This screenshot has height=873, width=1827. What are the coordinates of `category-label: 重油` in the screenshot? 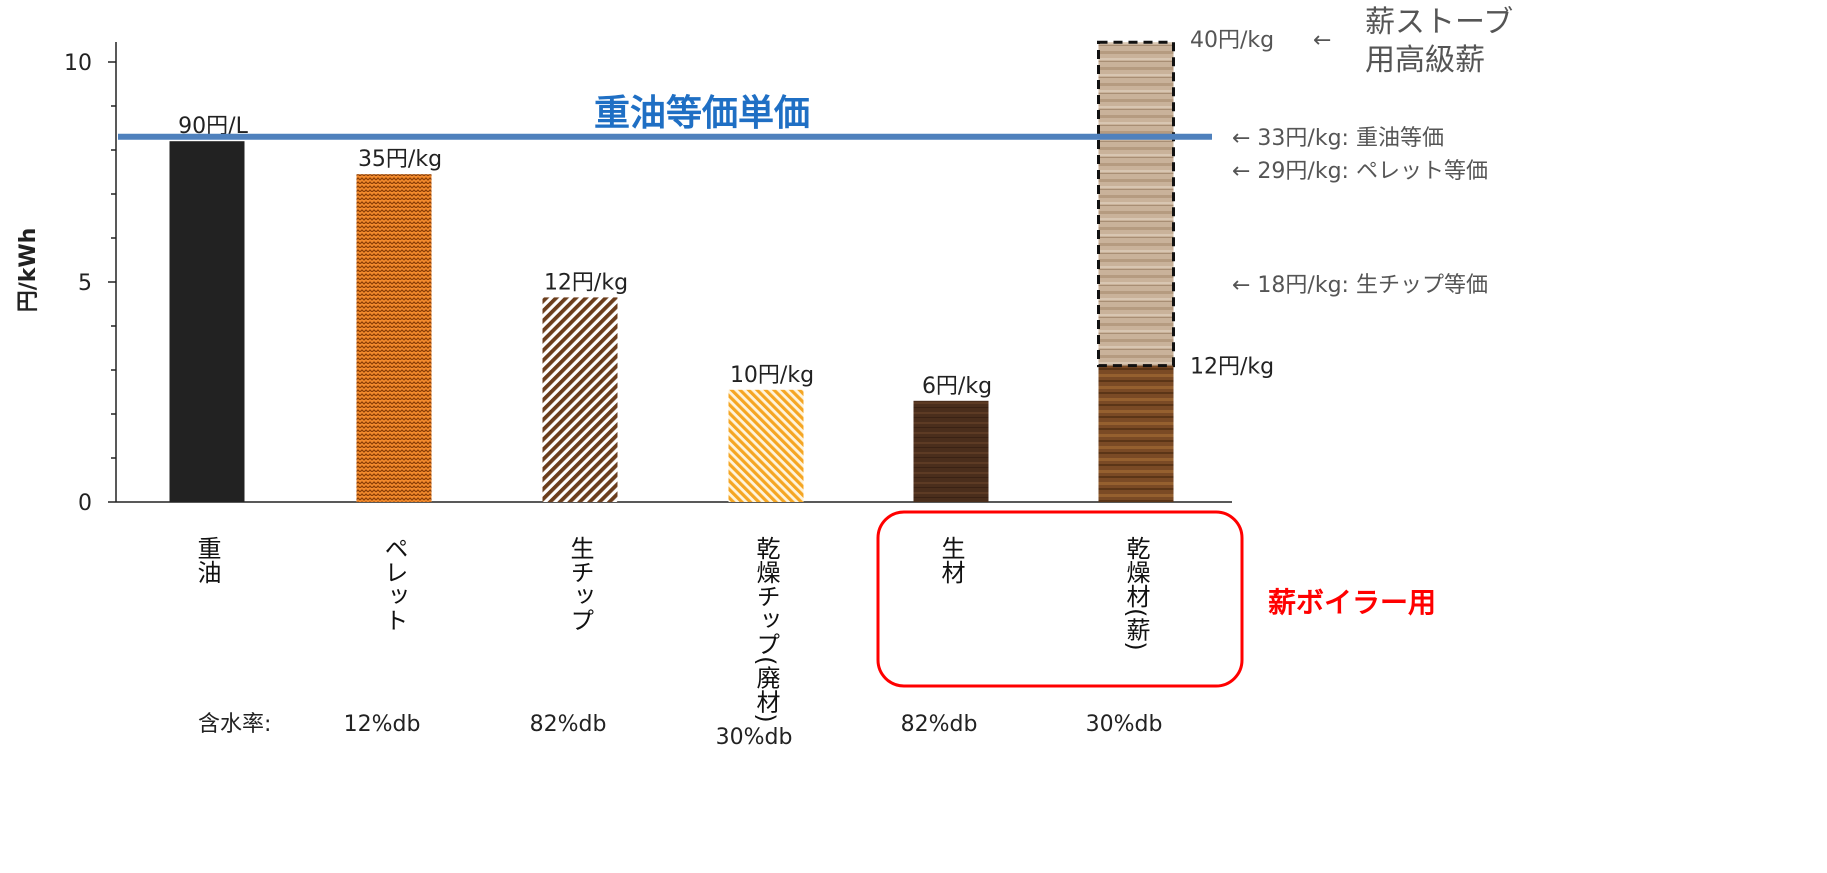 It's located at (207, 560).